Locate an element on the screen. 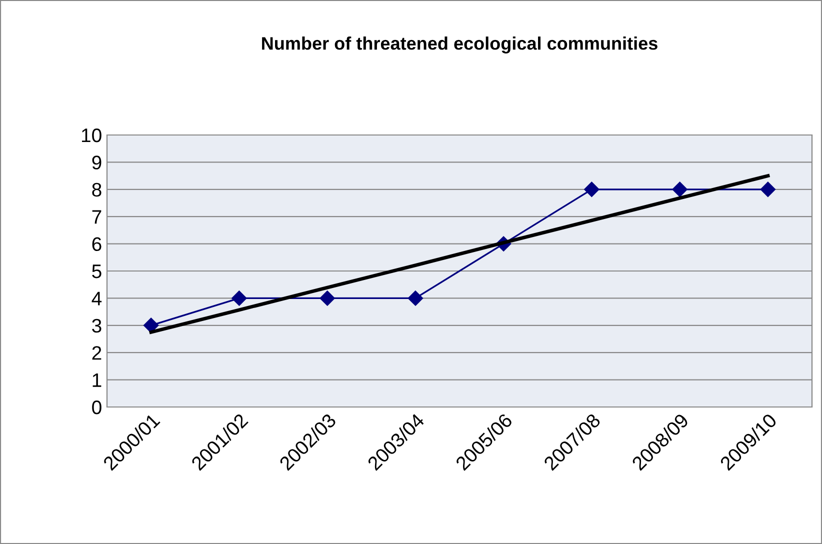 Image resolution: width=822 pixels, height=544 pixels. y-tick-label: 4 is located at coordinates (97, 299).